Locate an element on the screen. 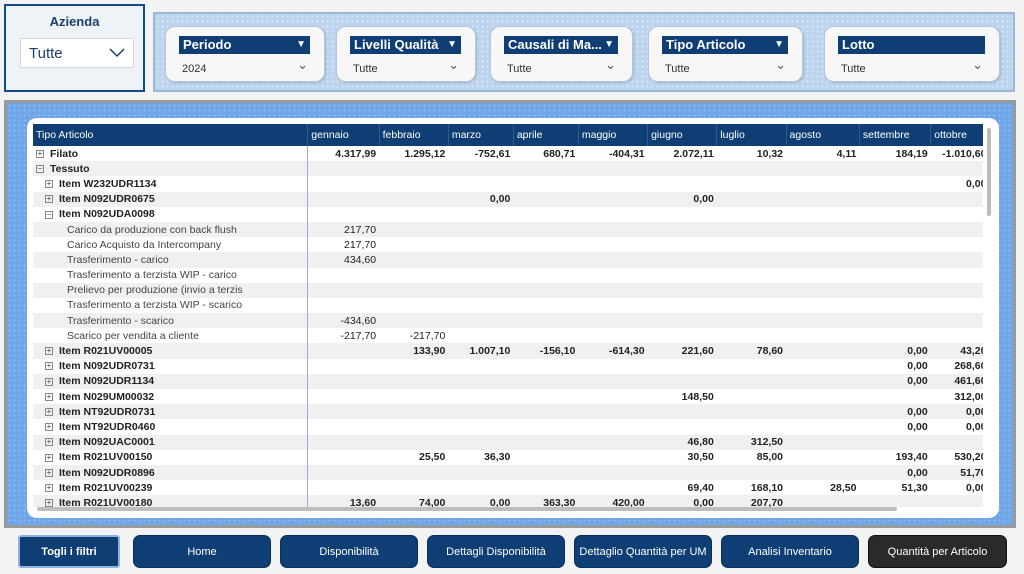 This screenshot has height=574, width=1024. table-cell: 0,00 is located at coordinates (974, 426).